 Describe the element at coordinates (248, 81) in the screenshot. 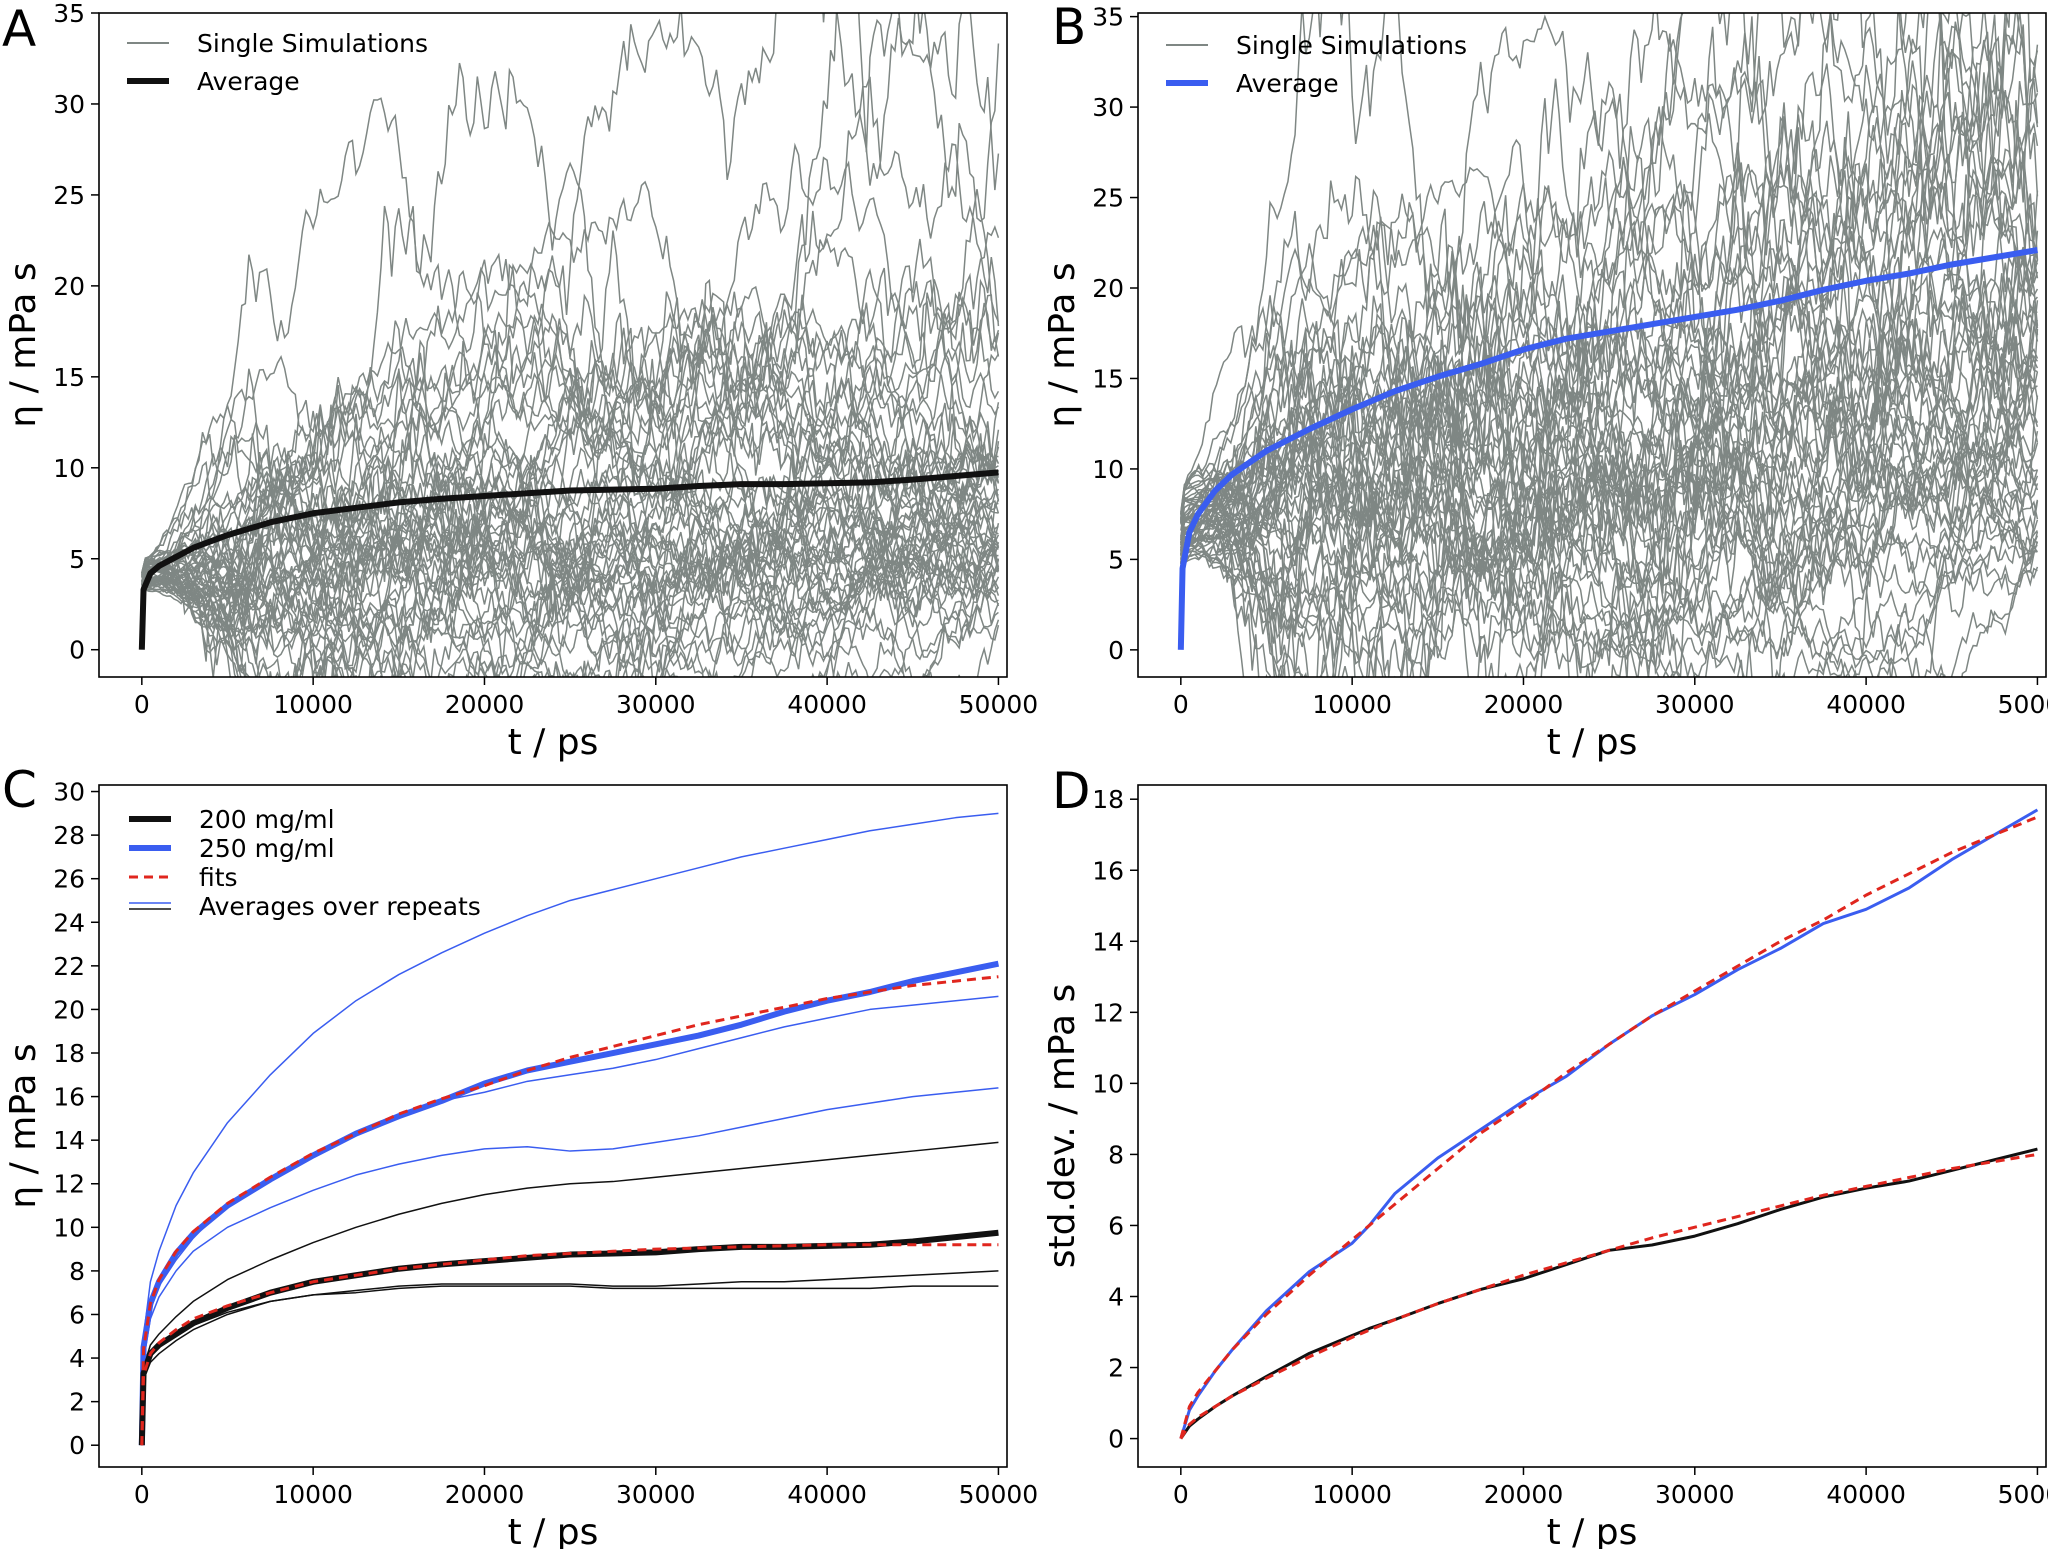

I see `legend-label: Average` at that location.